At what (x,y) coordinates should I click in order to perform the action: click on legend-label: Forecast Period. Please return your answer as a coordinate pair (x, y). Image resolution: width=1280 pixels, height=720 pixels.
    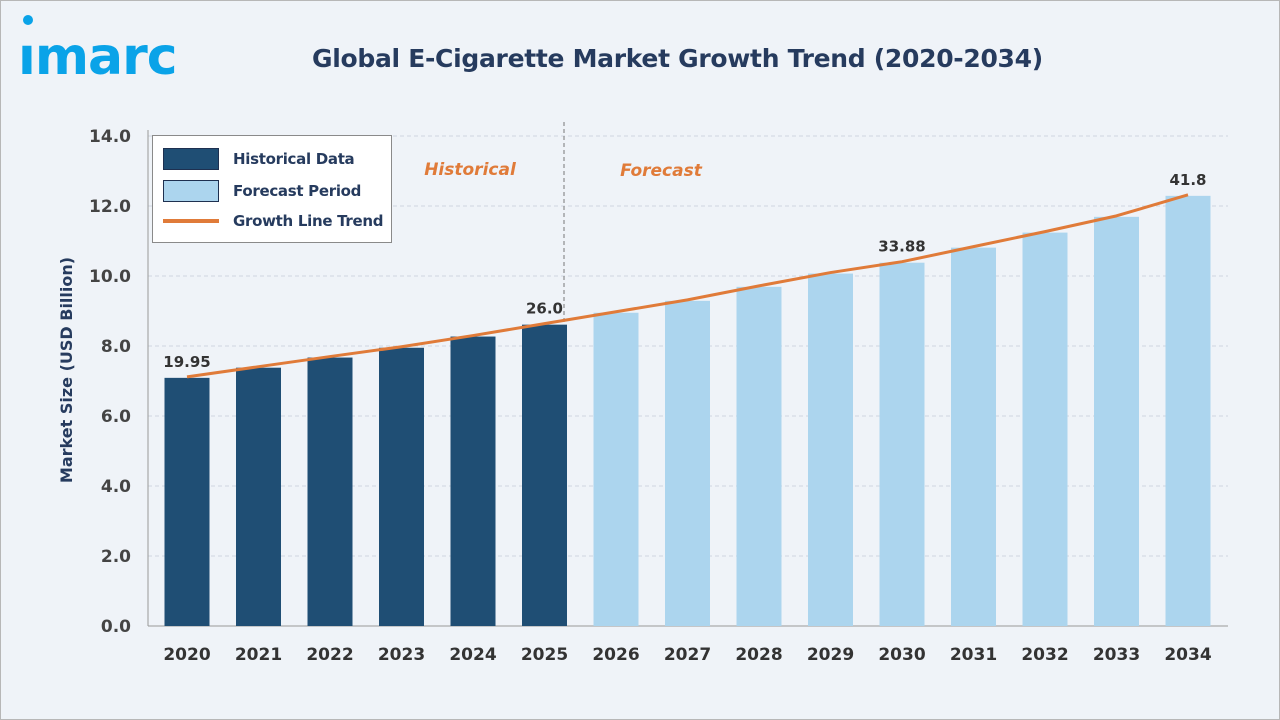
    Looking at the image, I should click on (297, 191).